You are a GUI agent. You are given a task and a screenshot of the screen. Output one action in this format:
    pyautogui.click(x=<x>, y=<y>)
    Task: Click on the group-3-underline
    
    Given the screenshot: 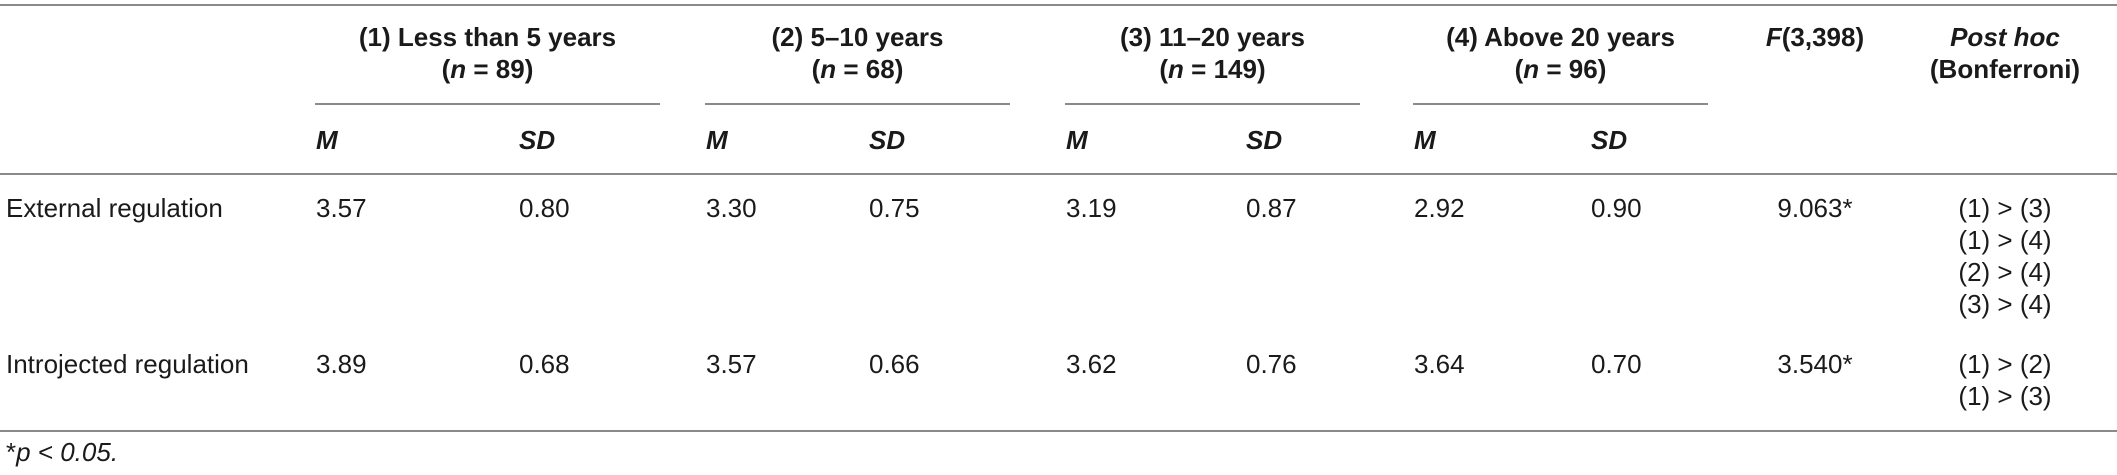 What is the action you would take?
    pyautogui.click(x=1212, y=104)
    